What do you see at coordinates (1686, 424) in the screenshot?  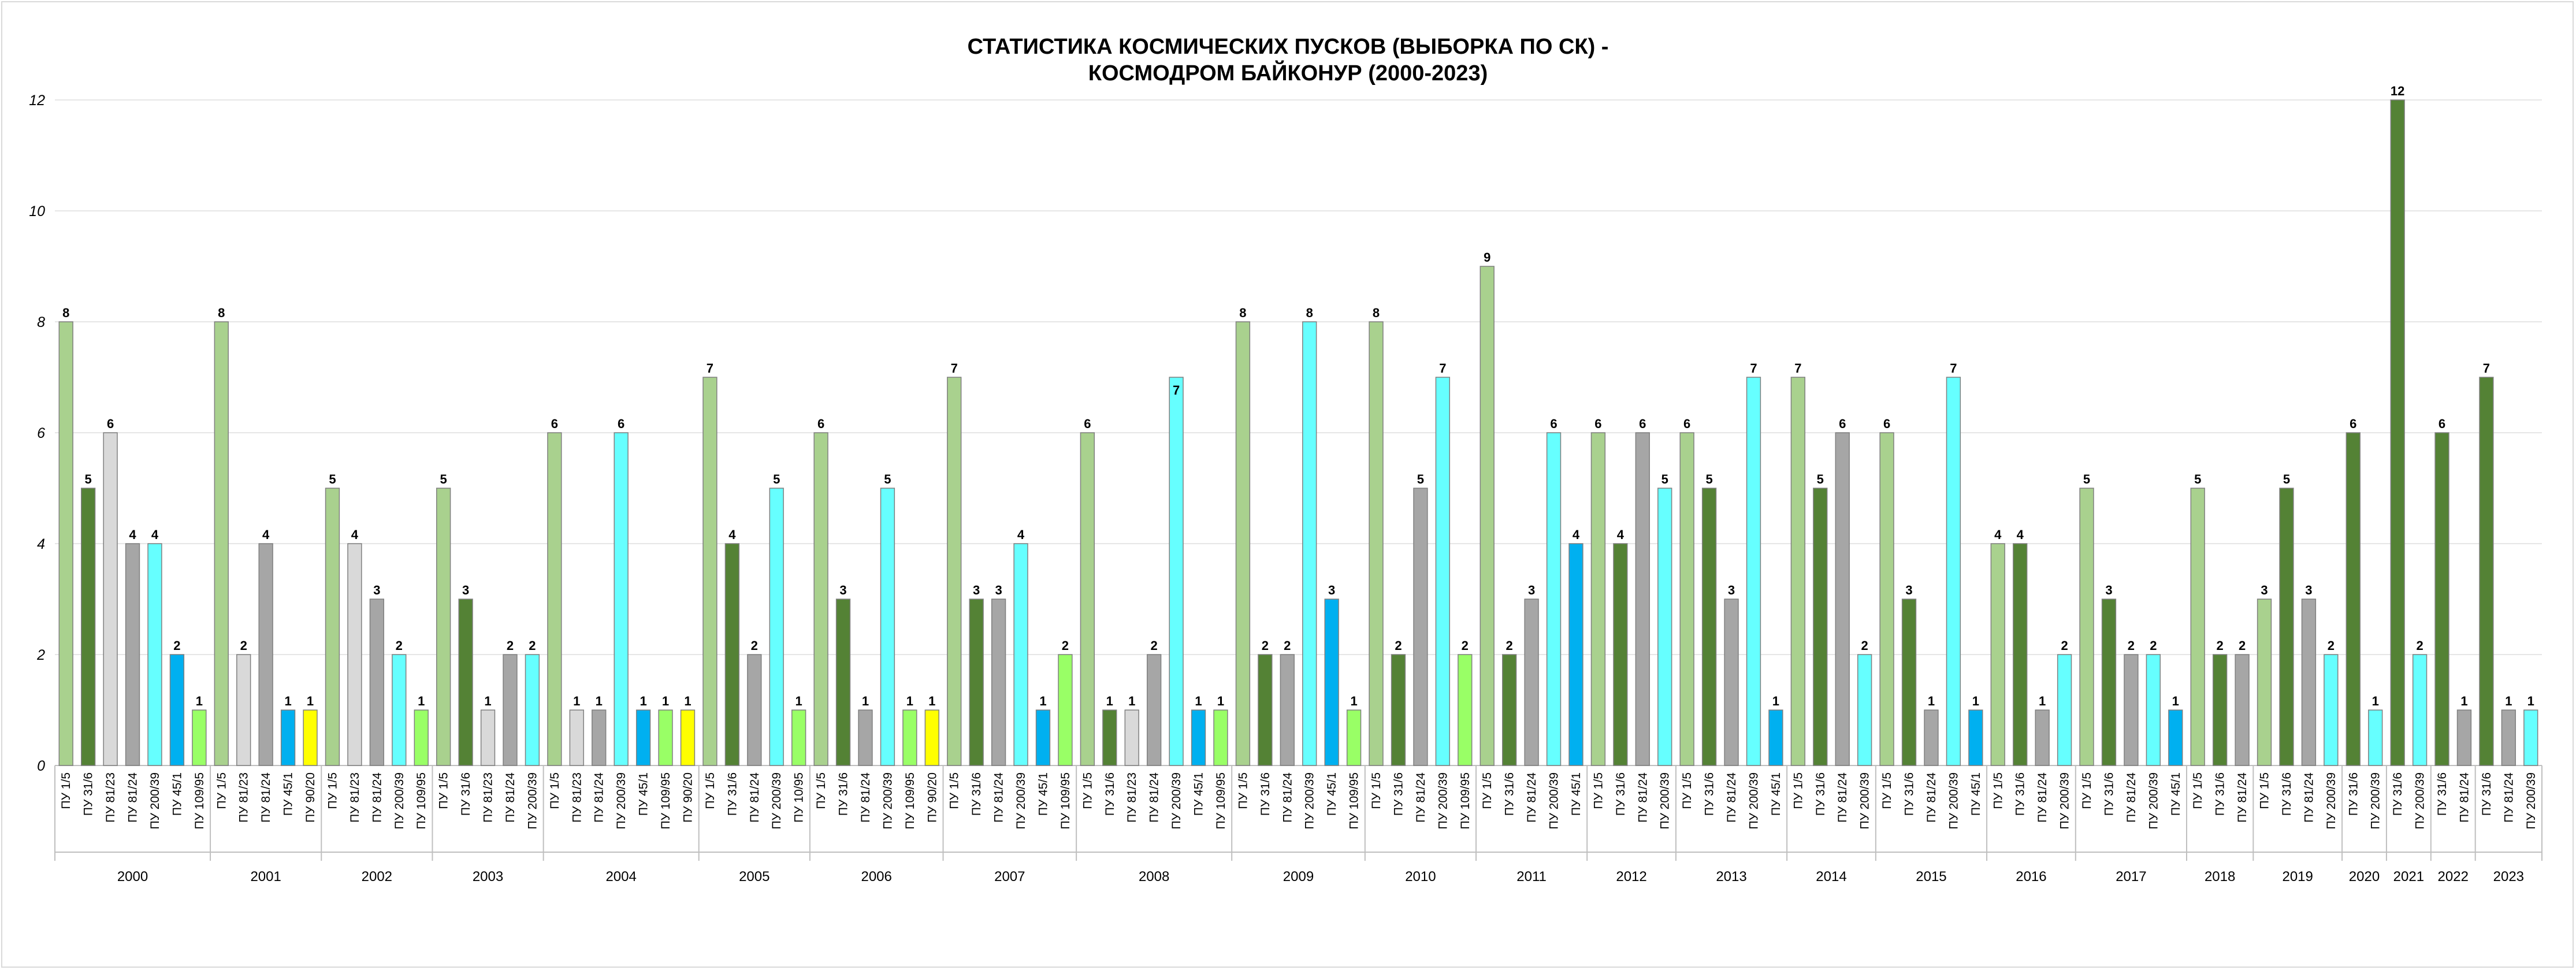 I see `data-label: 6` at bounding box center [1686, 424].